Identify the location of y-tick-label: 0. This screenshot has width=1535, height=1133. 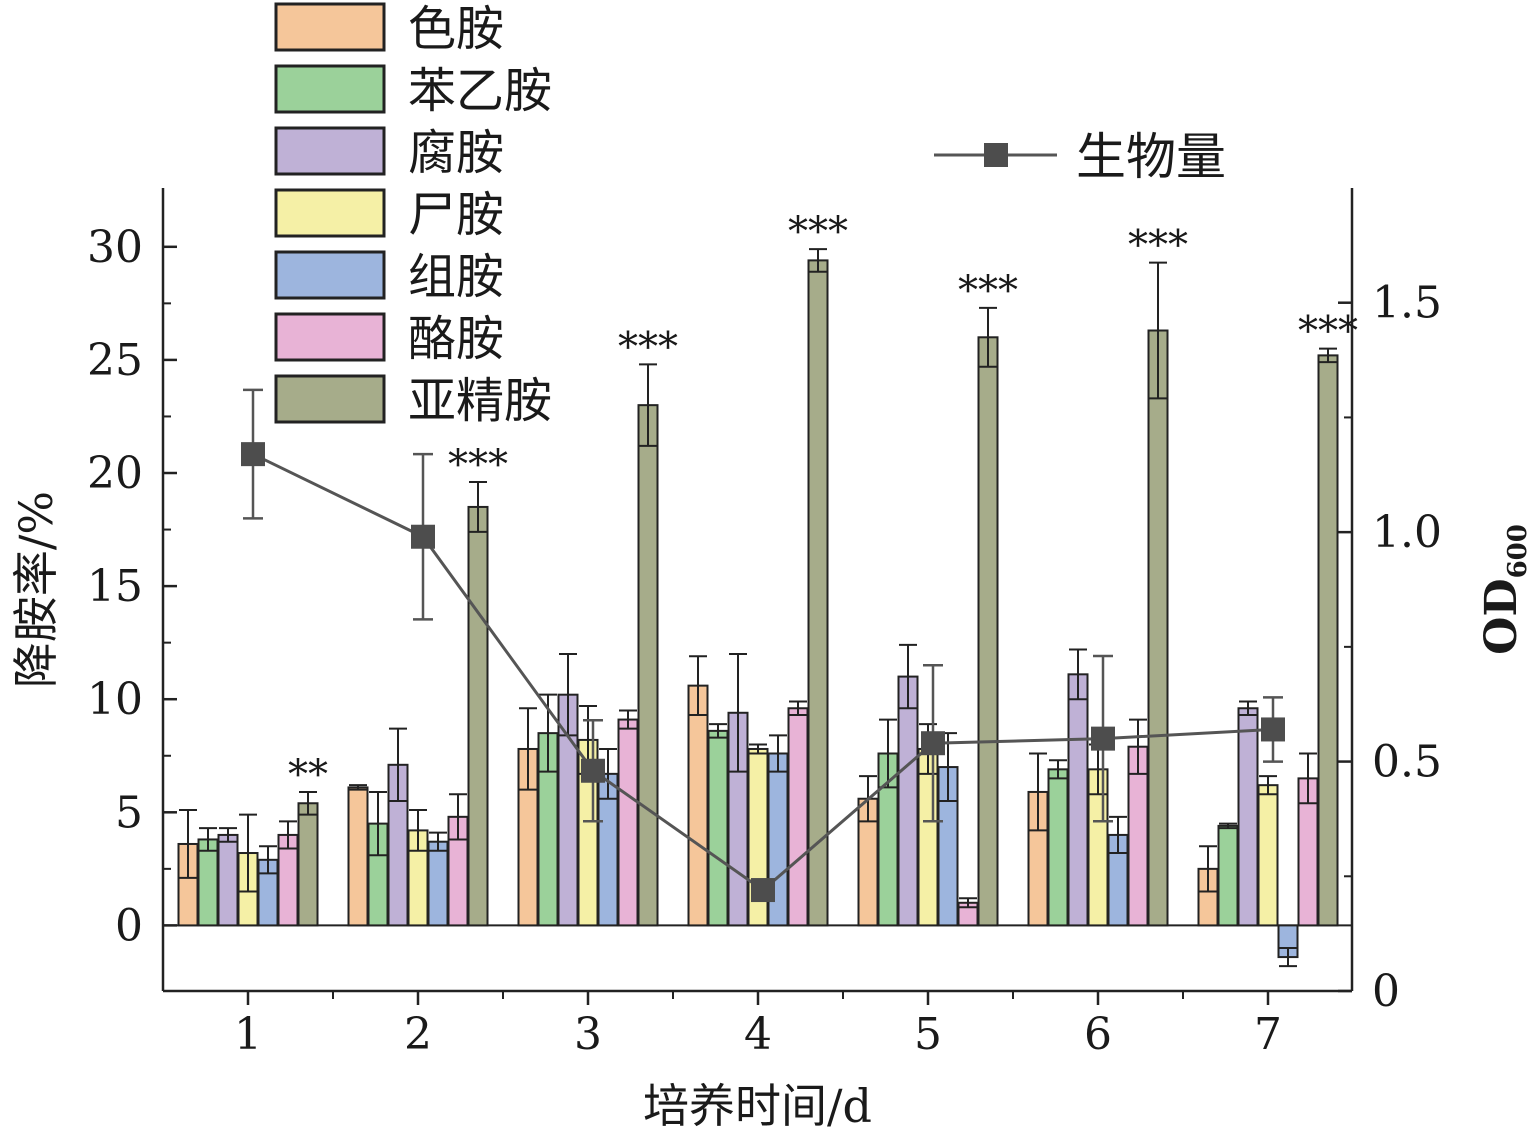
(129, 925).